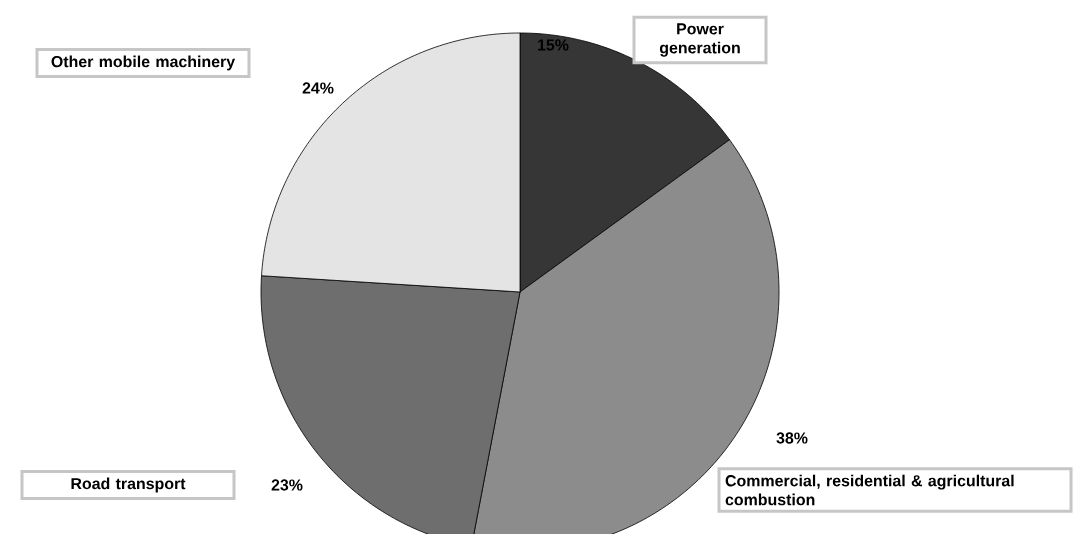  What do you see at coordinates (869, 490) in the screenshot?
I see `slice-label: Commercial, residential & agricultural combustion` at bounding box center [869, 490].